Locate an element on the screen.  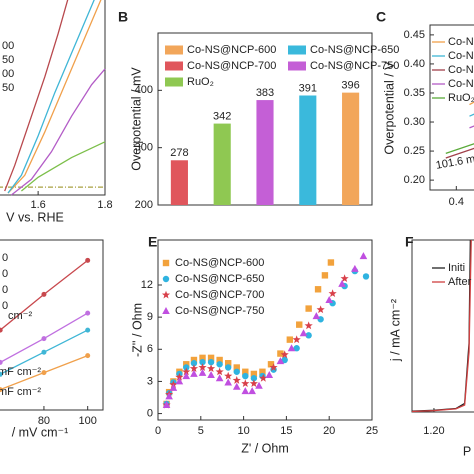
x-tick-label: 25 is located at coordinates (372, 431).